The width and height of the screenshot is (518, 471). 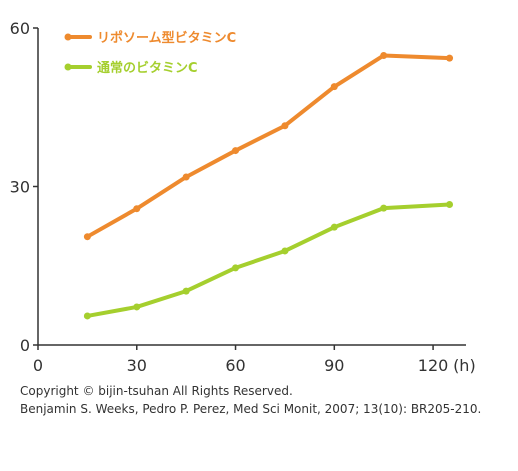 What do you see at coordinates (25, 345) in the screenshot?
I see `y-tick-label: 0` at bounding box center [25, 345].